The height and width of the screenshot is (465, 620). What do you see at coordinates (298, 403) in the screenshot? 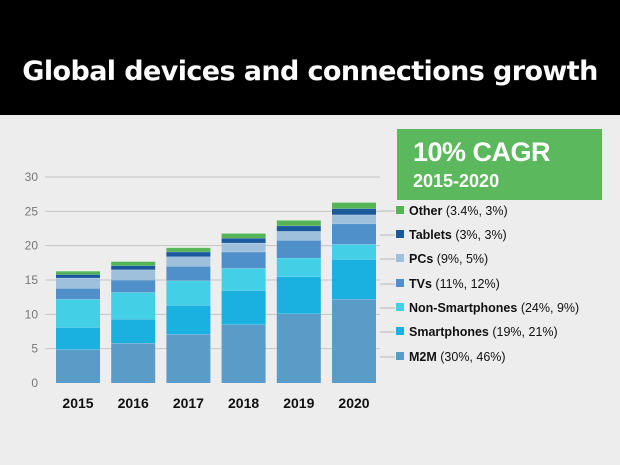
I see `x-tick-label: 2019` at bounding box center [298, 403].